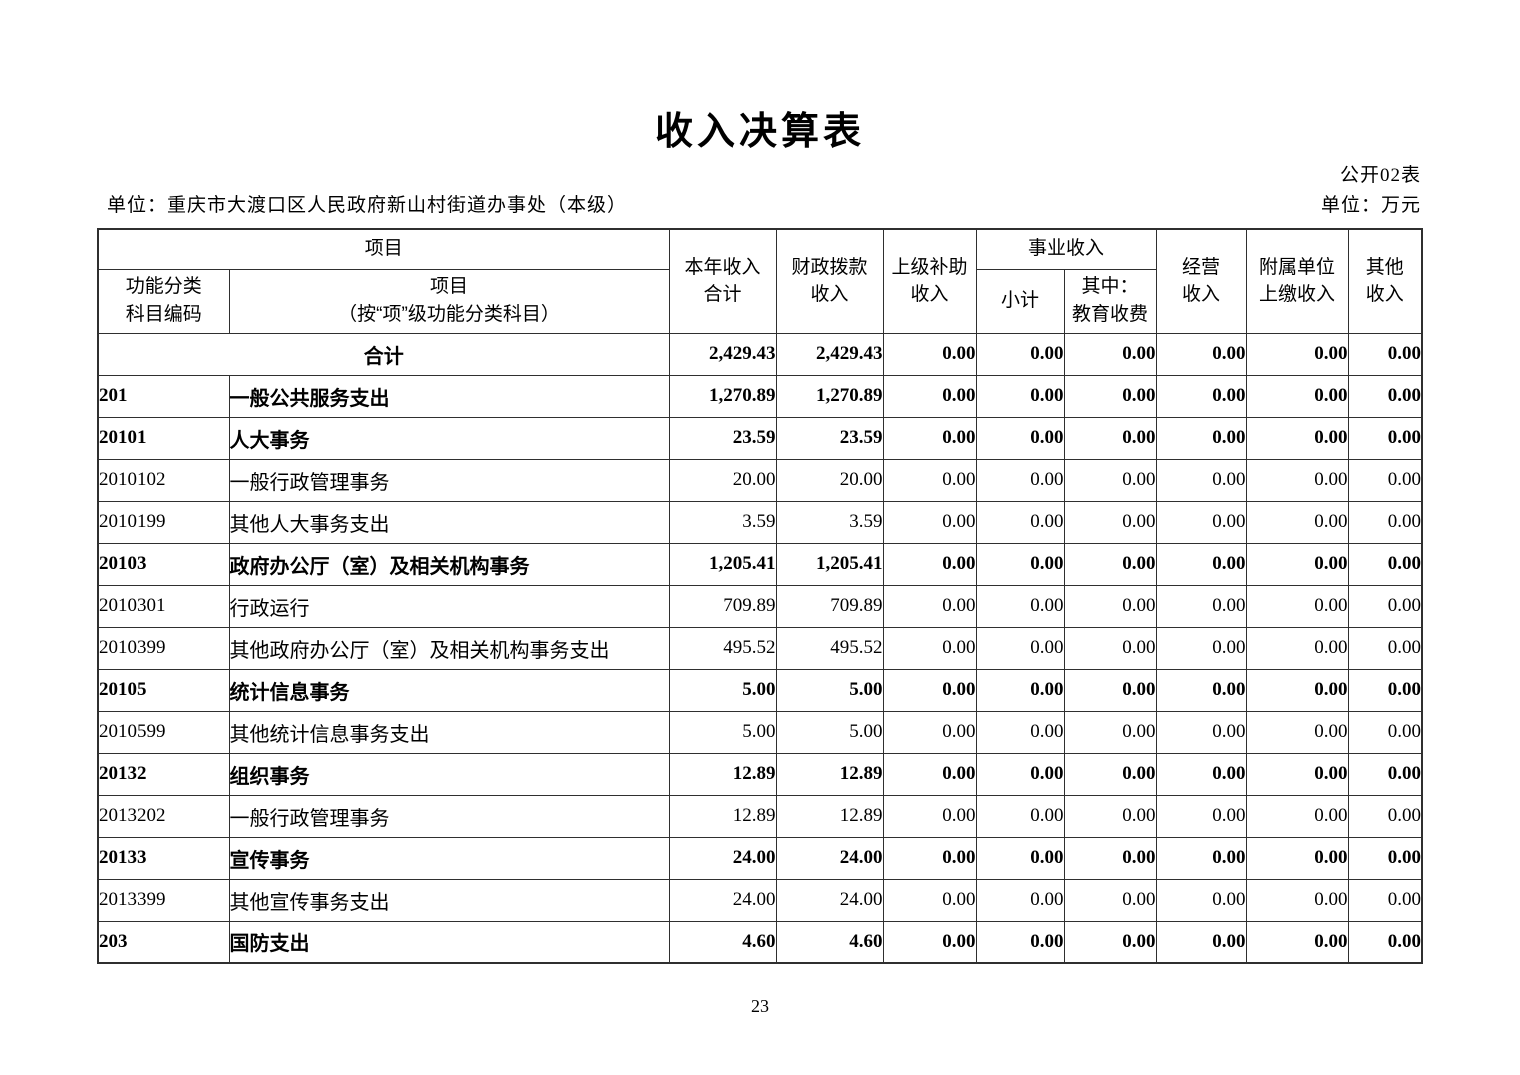 This screenshot has width=1520, height=1075. Describe the element at coordinates (163, 564) in the screenshot. I see `row-function-code: 20103` at that location.